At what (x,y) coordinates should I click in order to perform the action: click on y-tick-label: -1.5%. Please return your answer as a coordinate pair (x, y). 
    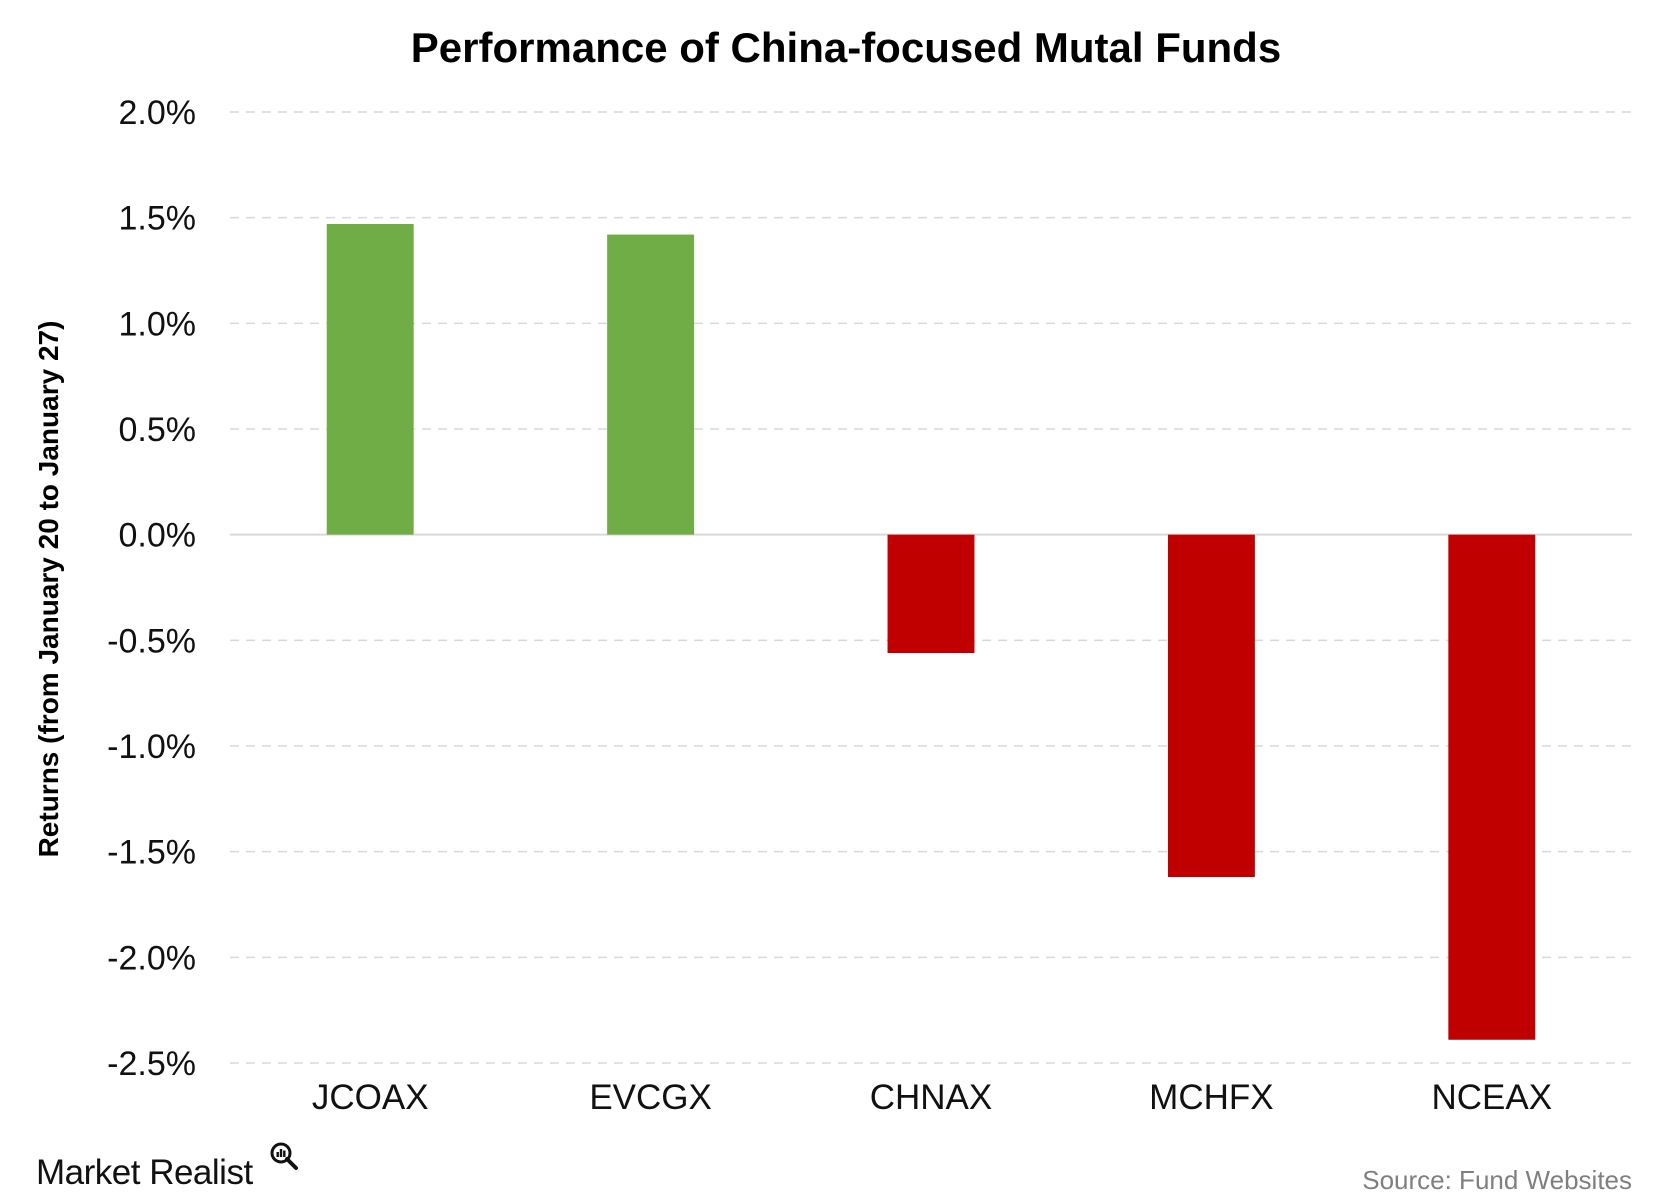
    Looking at the image, I should click on (151, 853).